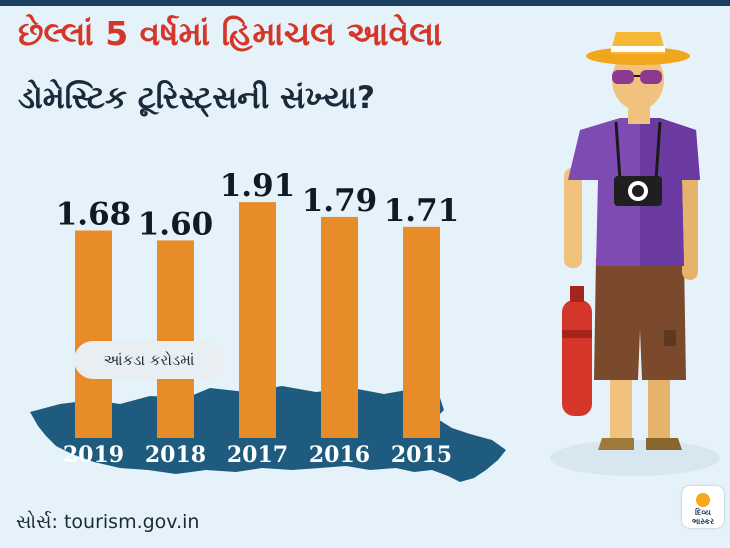 The image size is (730, 548). Describe the element at coordinates (659, 405) in the screenshot. I see `right-leg` at that location.